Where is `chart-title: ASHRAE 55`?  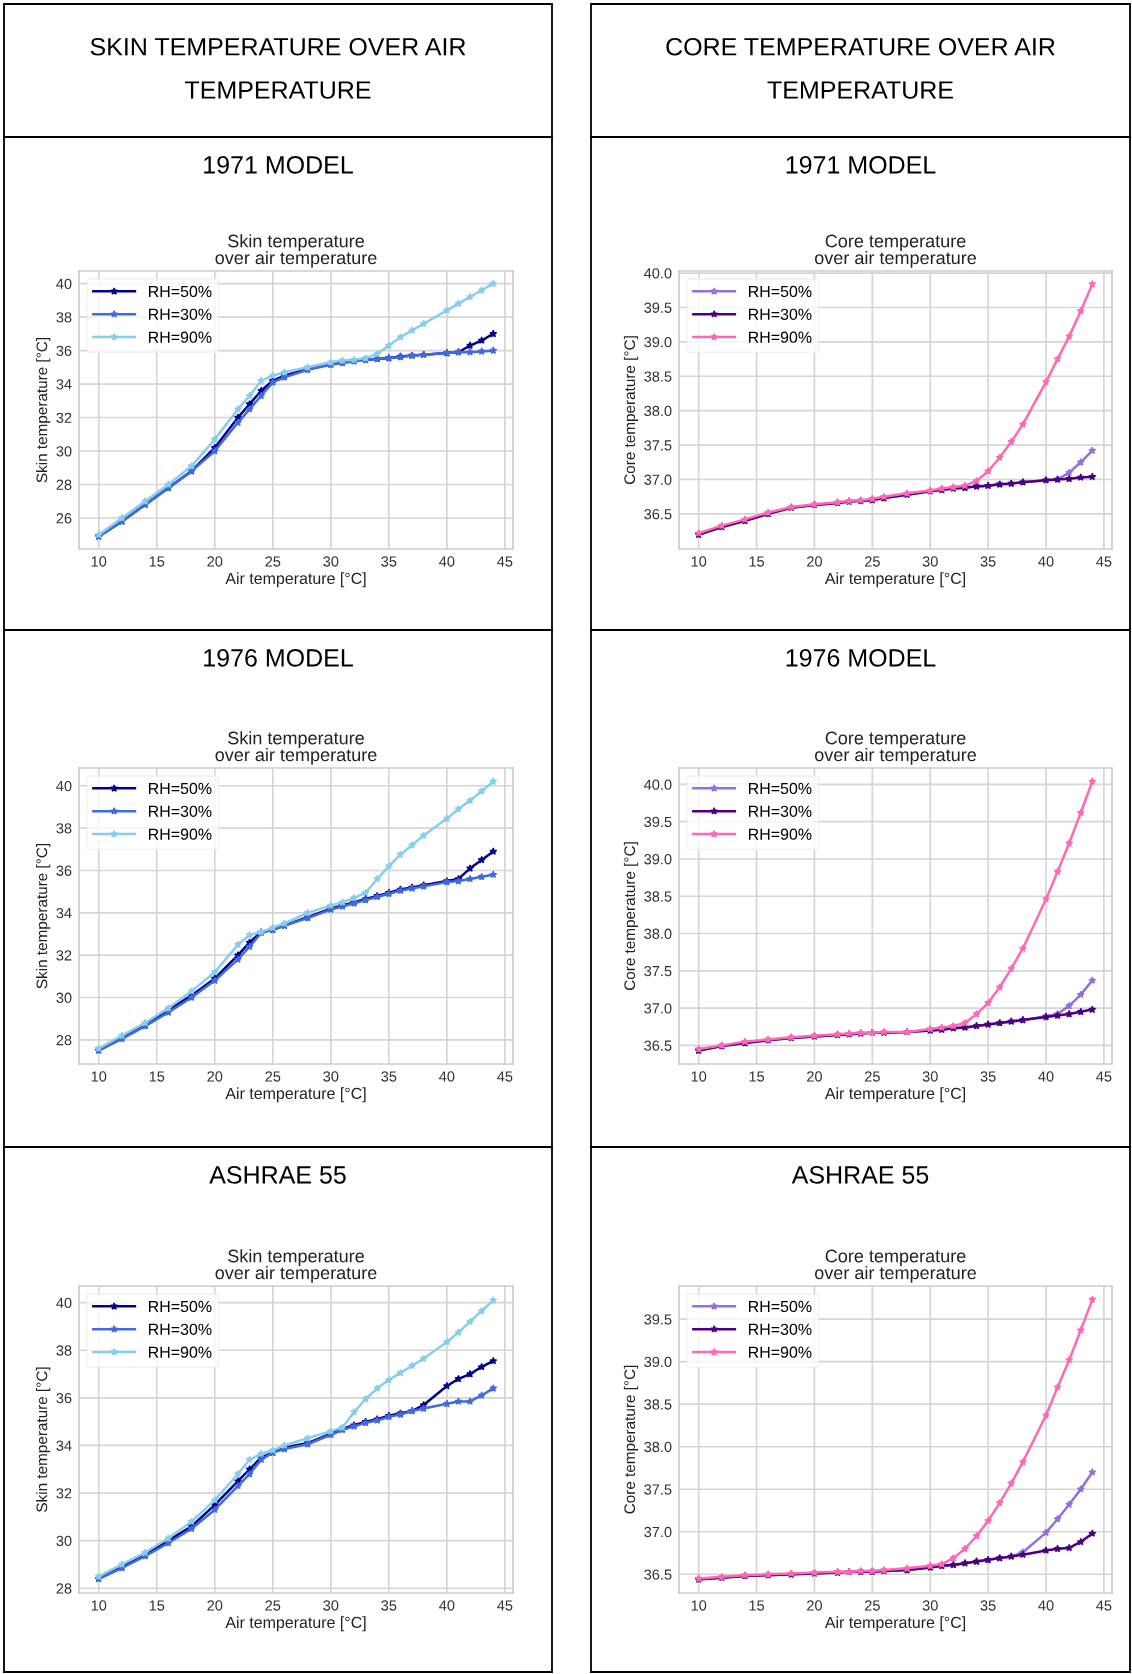
chart-title: ASHRAE 55 is located at coordinates (860, 1175).